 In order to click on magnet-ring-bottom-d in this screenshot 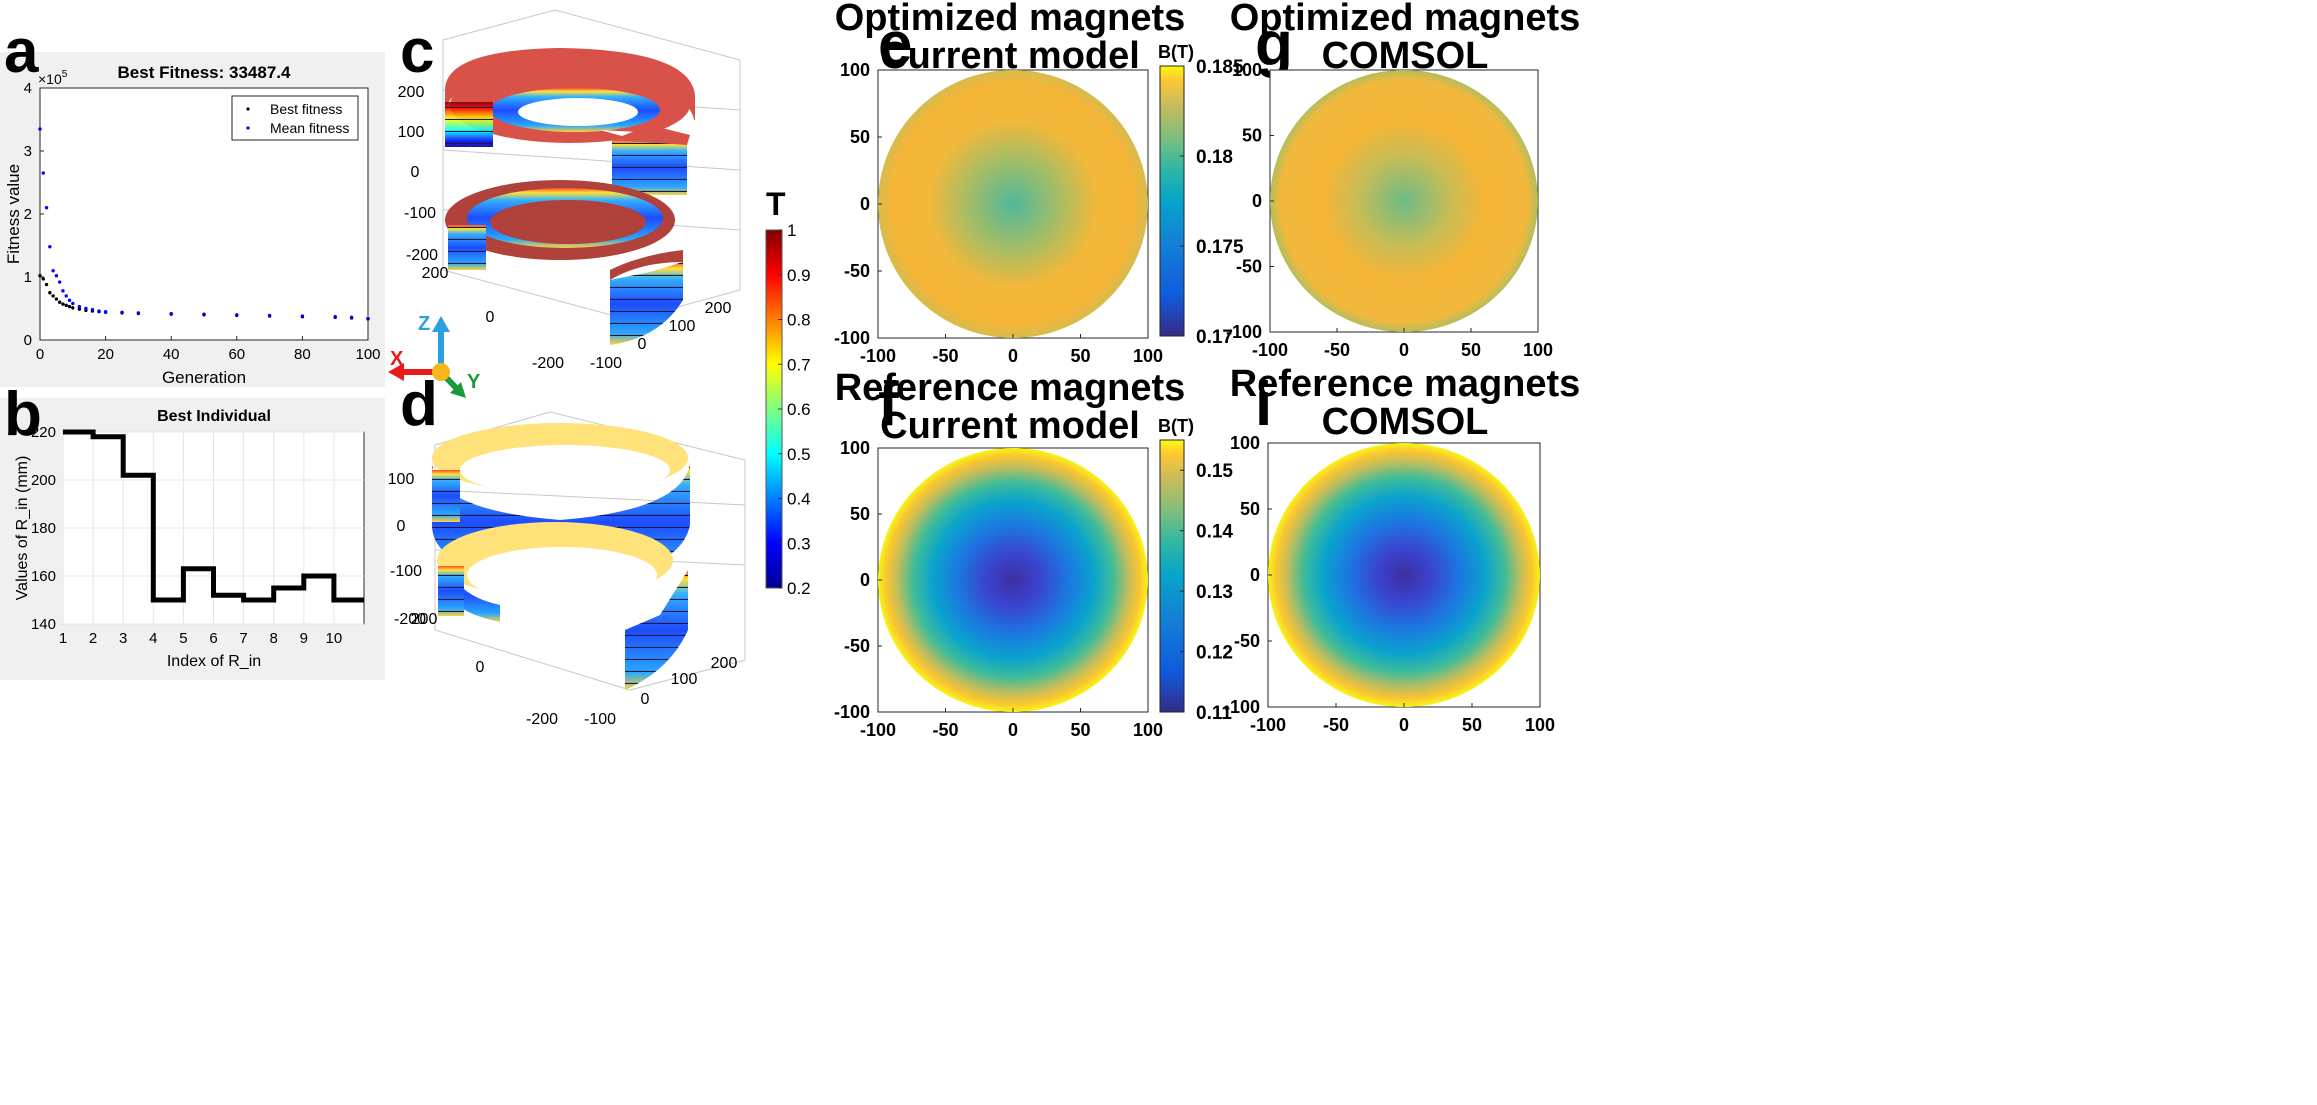, I will do `click(562, 606)`.